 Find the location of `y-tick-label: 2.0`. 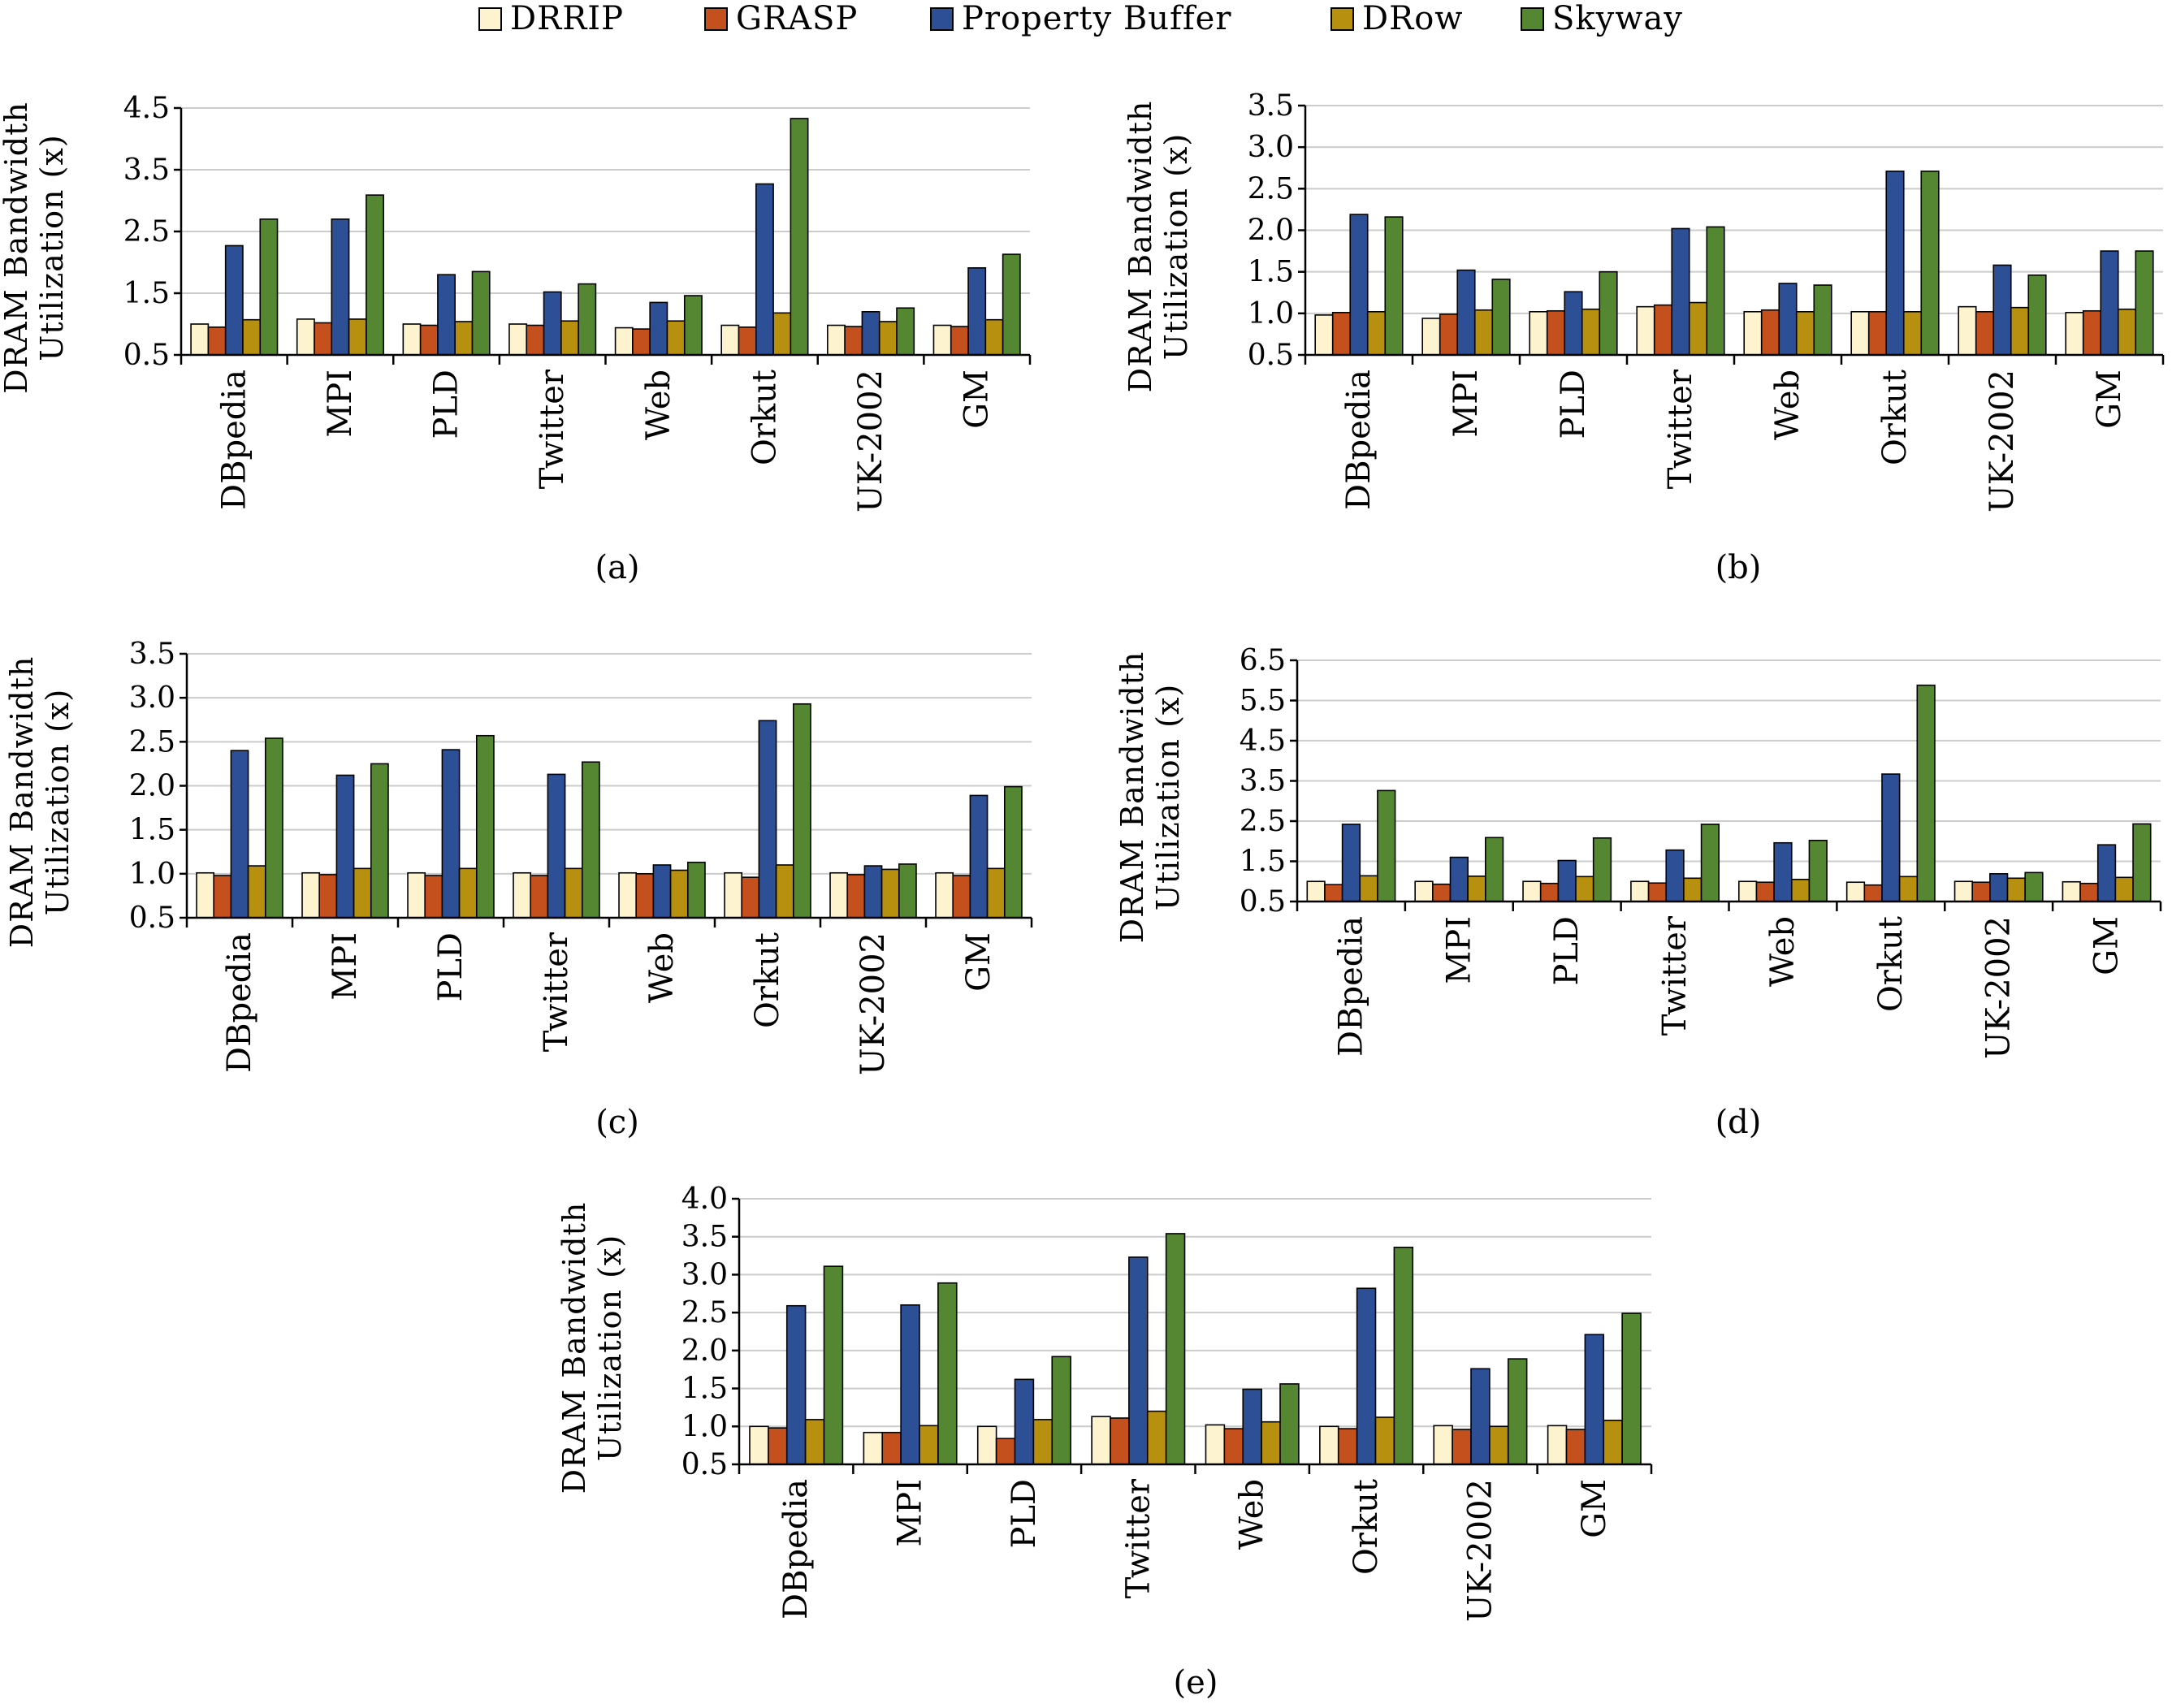

y-tick-label: 2.0 is located at coordinates (704, 1351).